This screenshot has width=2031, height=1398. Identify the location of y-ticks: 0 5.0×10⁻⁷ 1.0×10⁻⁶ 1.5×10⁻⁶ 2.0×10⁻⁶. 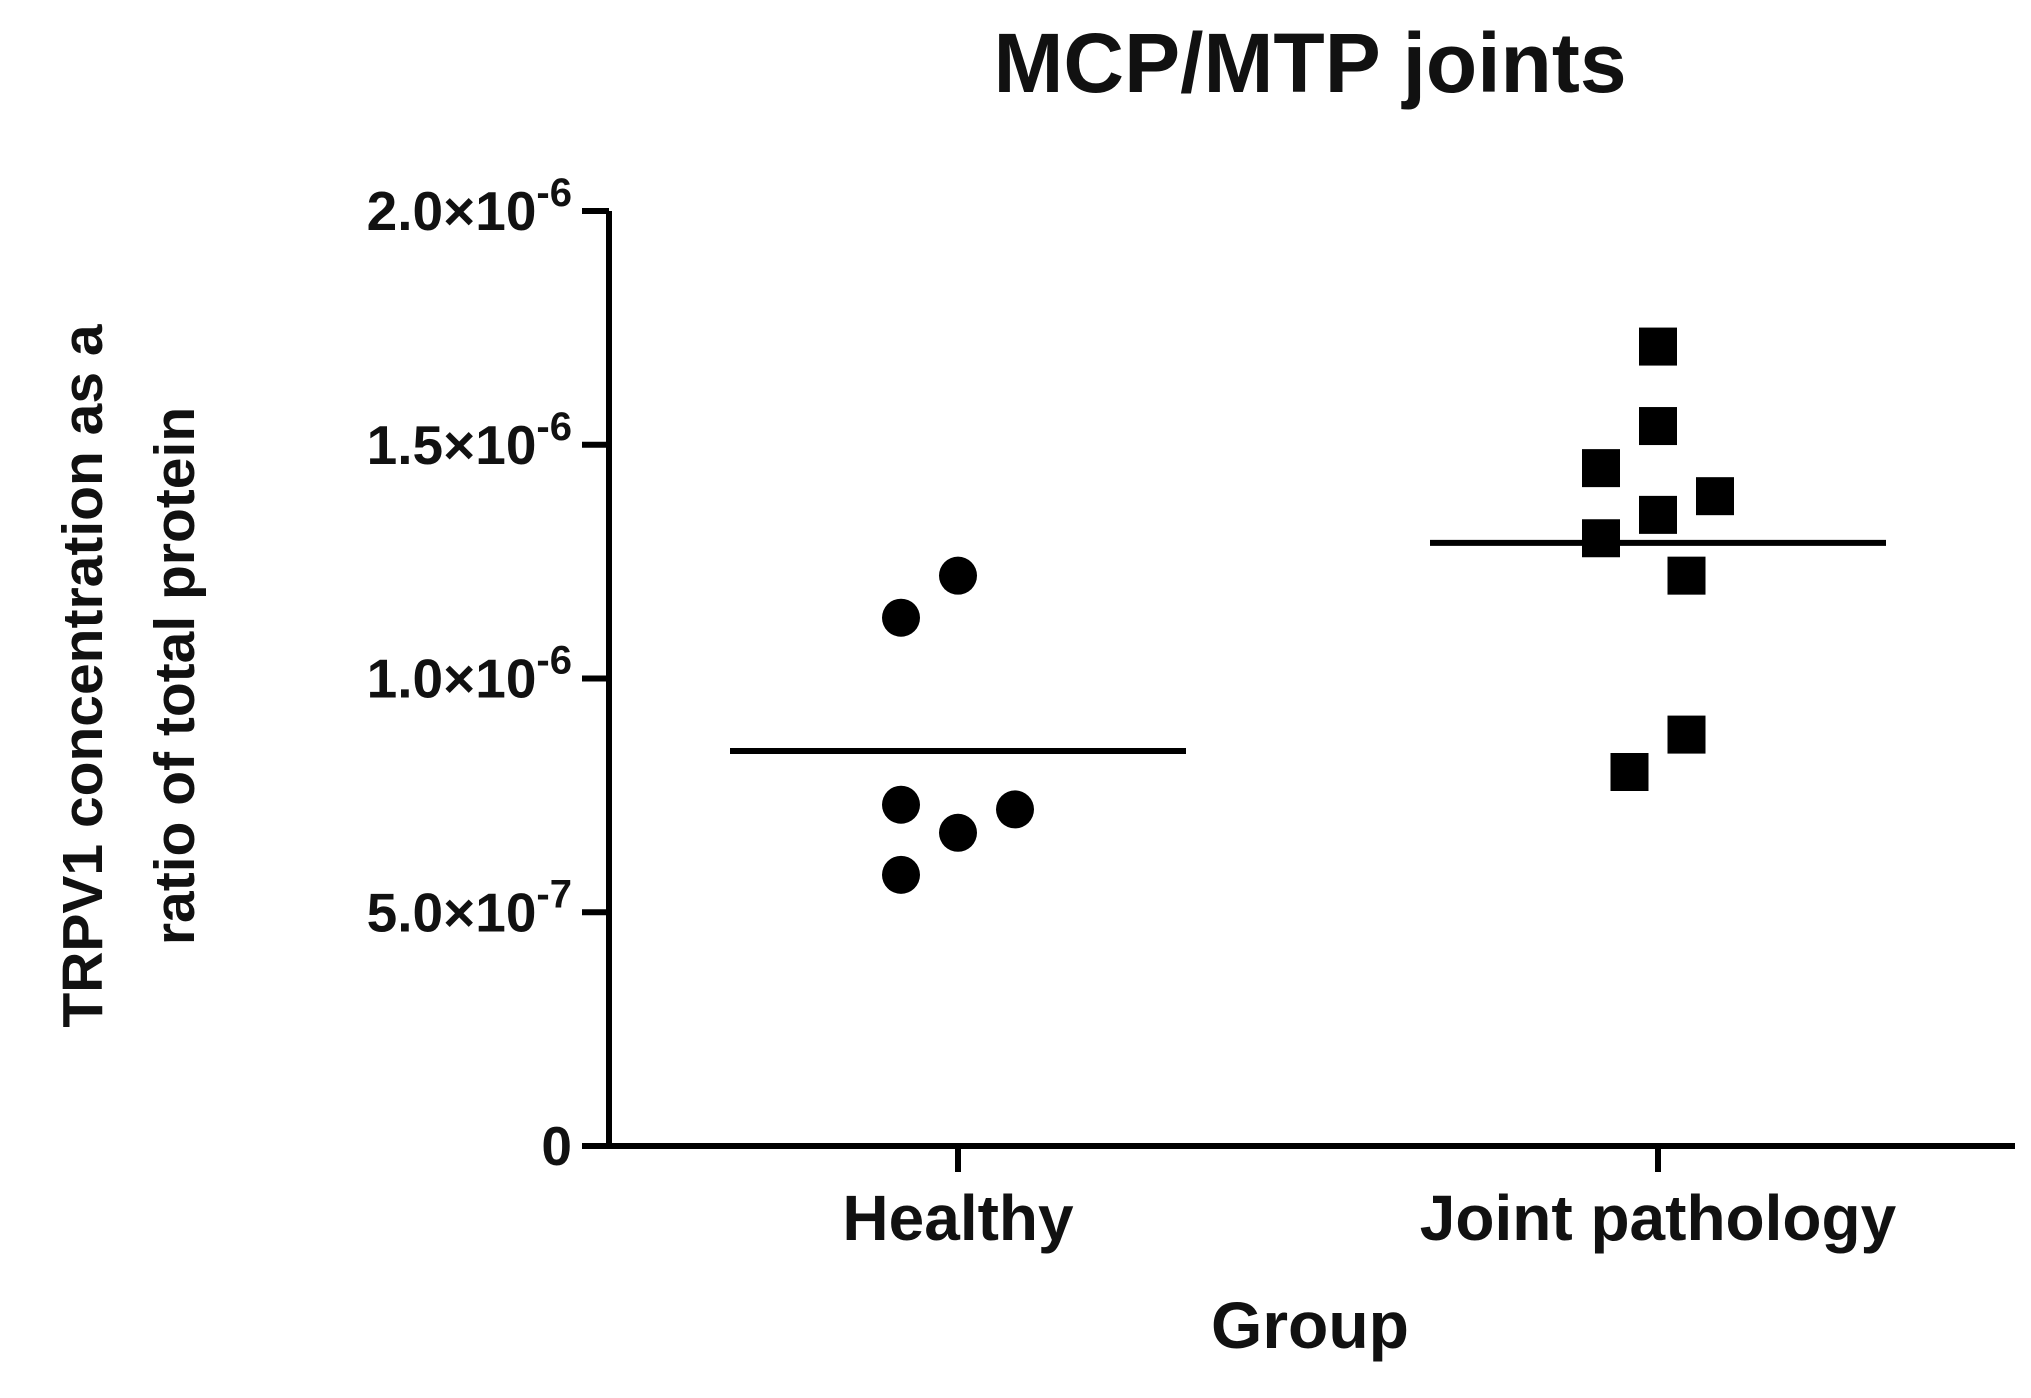
(488, 674).